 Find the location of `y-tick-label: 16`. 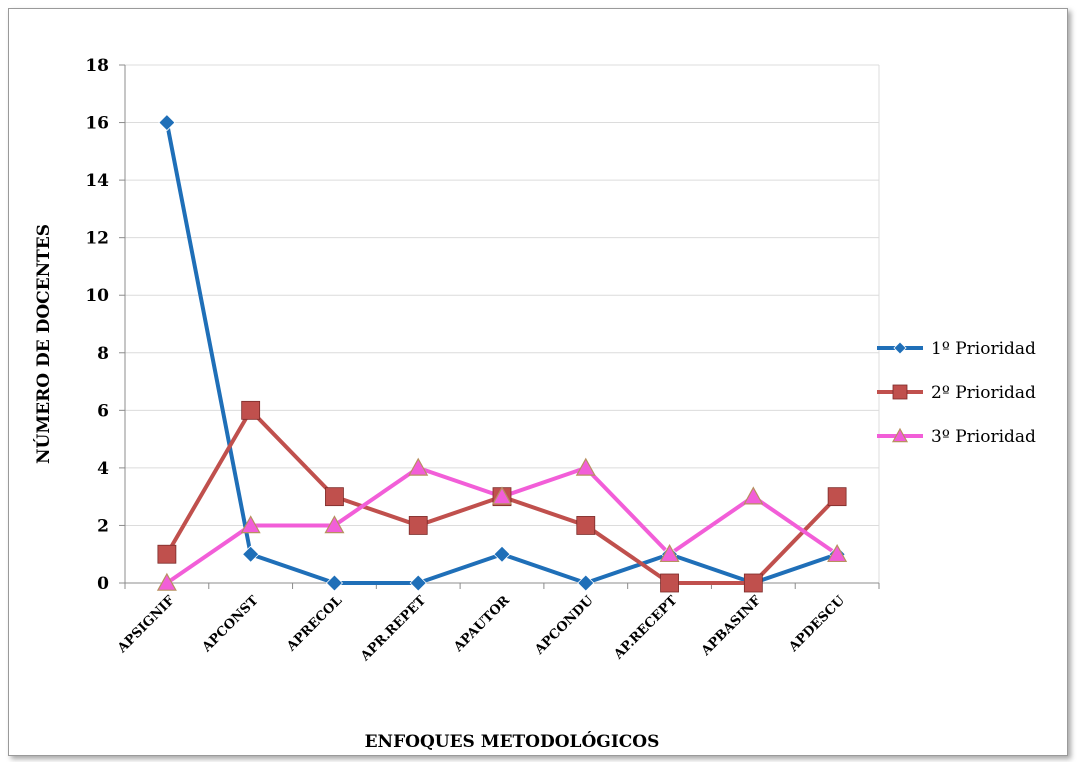

y-tick-label: 16 is located at coordinates (97, 124).